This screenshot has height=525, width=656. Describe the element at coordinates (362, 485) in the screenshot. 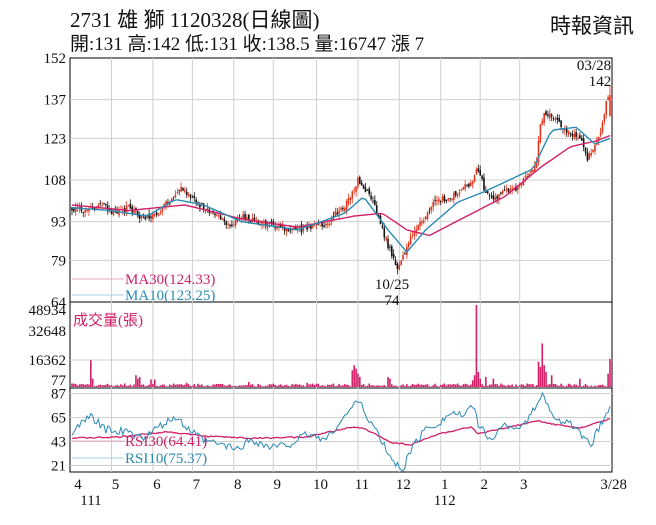

I see `month-label: 11` at that location.